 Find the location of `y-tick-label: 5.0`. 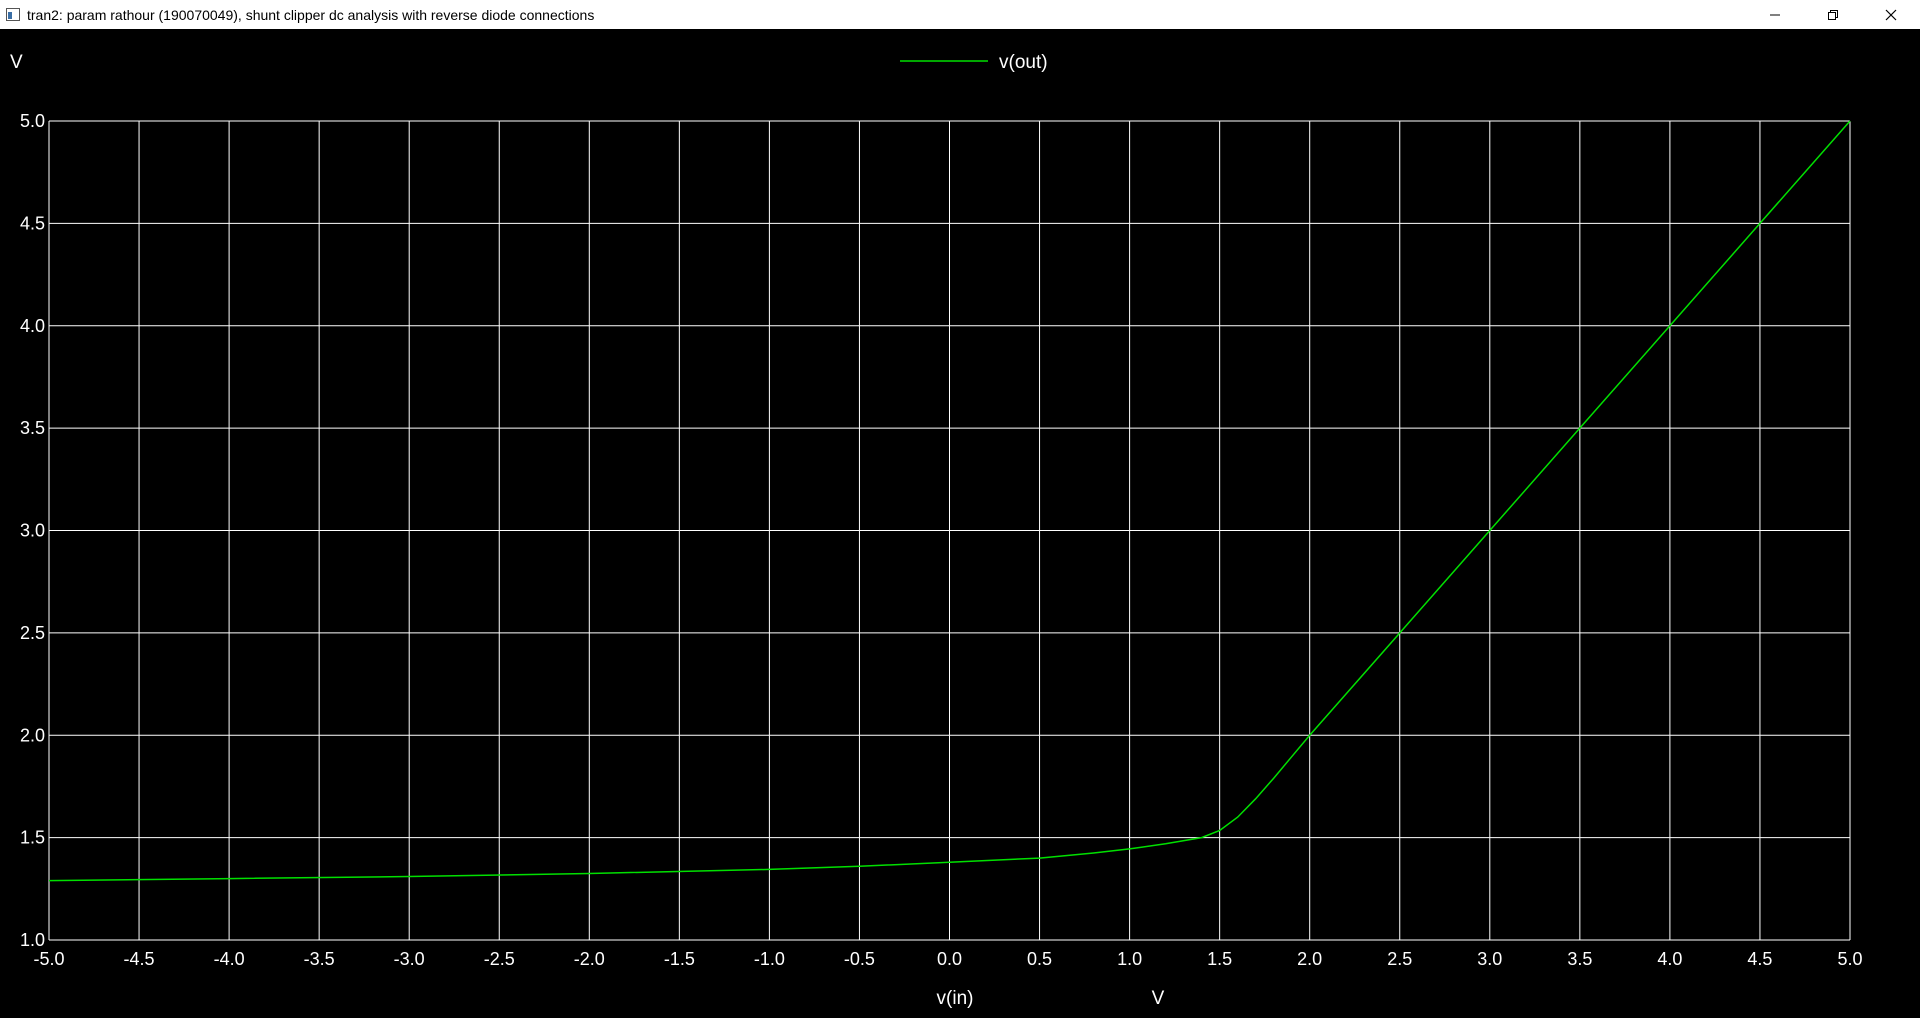

y-tick-label: 5.0 is located at coordinates (32, 121).